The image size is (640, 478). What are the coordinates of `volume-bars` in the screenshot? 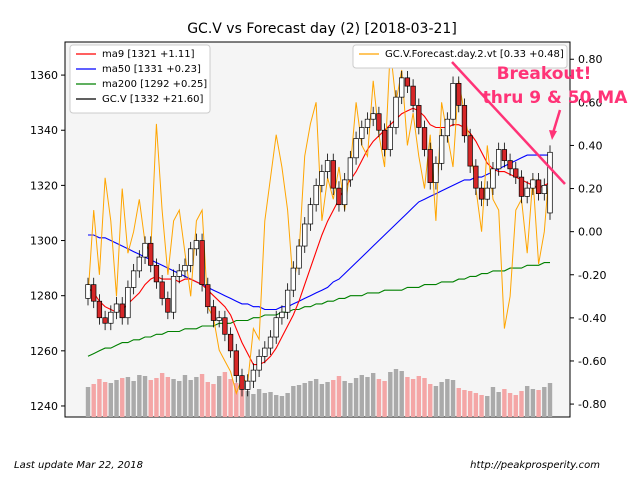 It's located at (319, 393).